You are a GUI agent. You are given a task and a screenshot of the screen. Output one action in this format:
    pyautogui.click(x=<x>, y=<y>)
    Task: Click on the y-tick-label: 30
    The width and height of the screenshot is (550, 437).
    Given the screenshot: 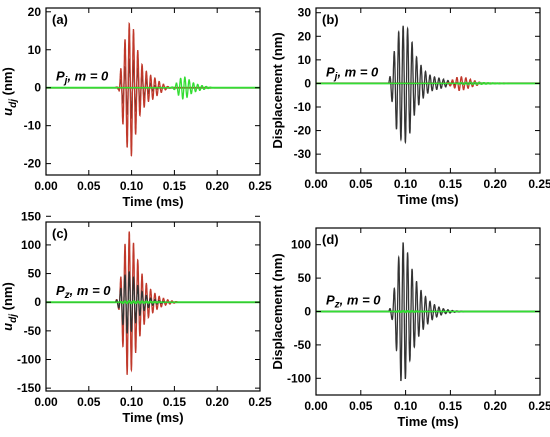 What is the action you would take?
    pyautogui.click(x=305, y=13)
    